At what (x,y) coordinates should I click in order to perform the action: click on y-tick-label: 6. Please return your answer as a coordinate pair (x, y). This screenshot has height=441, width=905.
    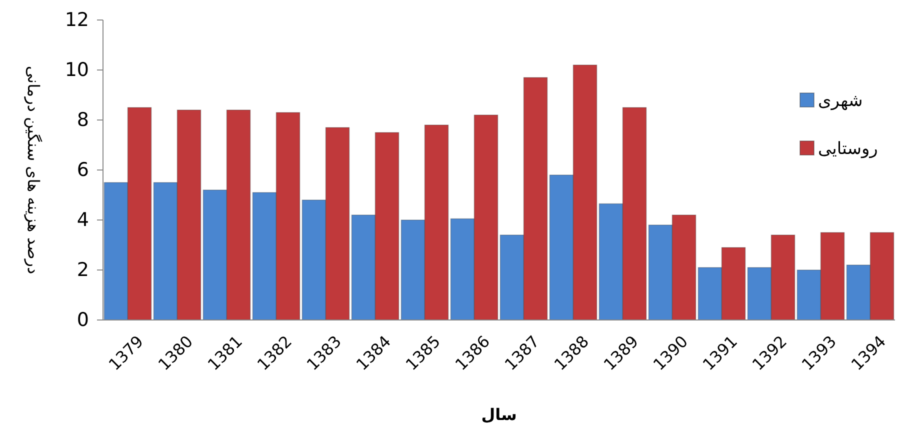
    Looking at the image, I should click on (82, 170).